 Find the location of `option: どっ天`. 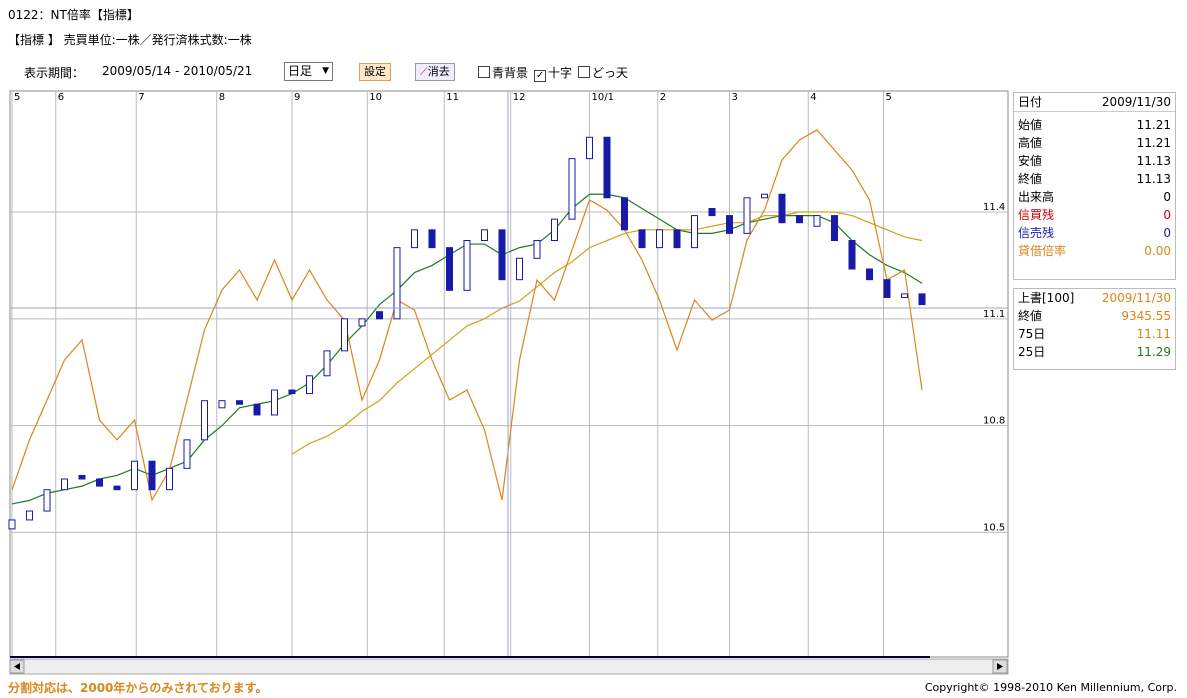

option: どっ天 is located at coordinates (603, 73).